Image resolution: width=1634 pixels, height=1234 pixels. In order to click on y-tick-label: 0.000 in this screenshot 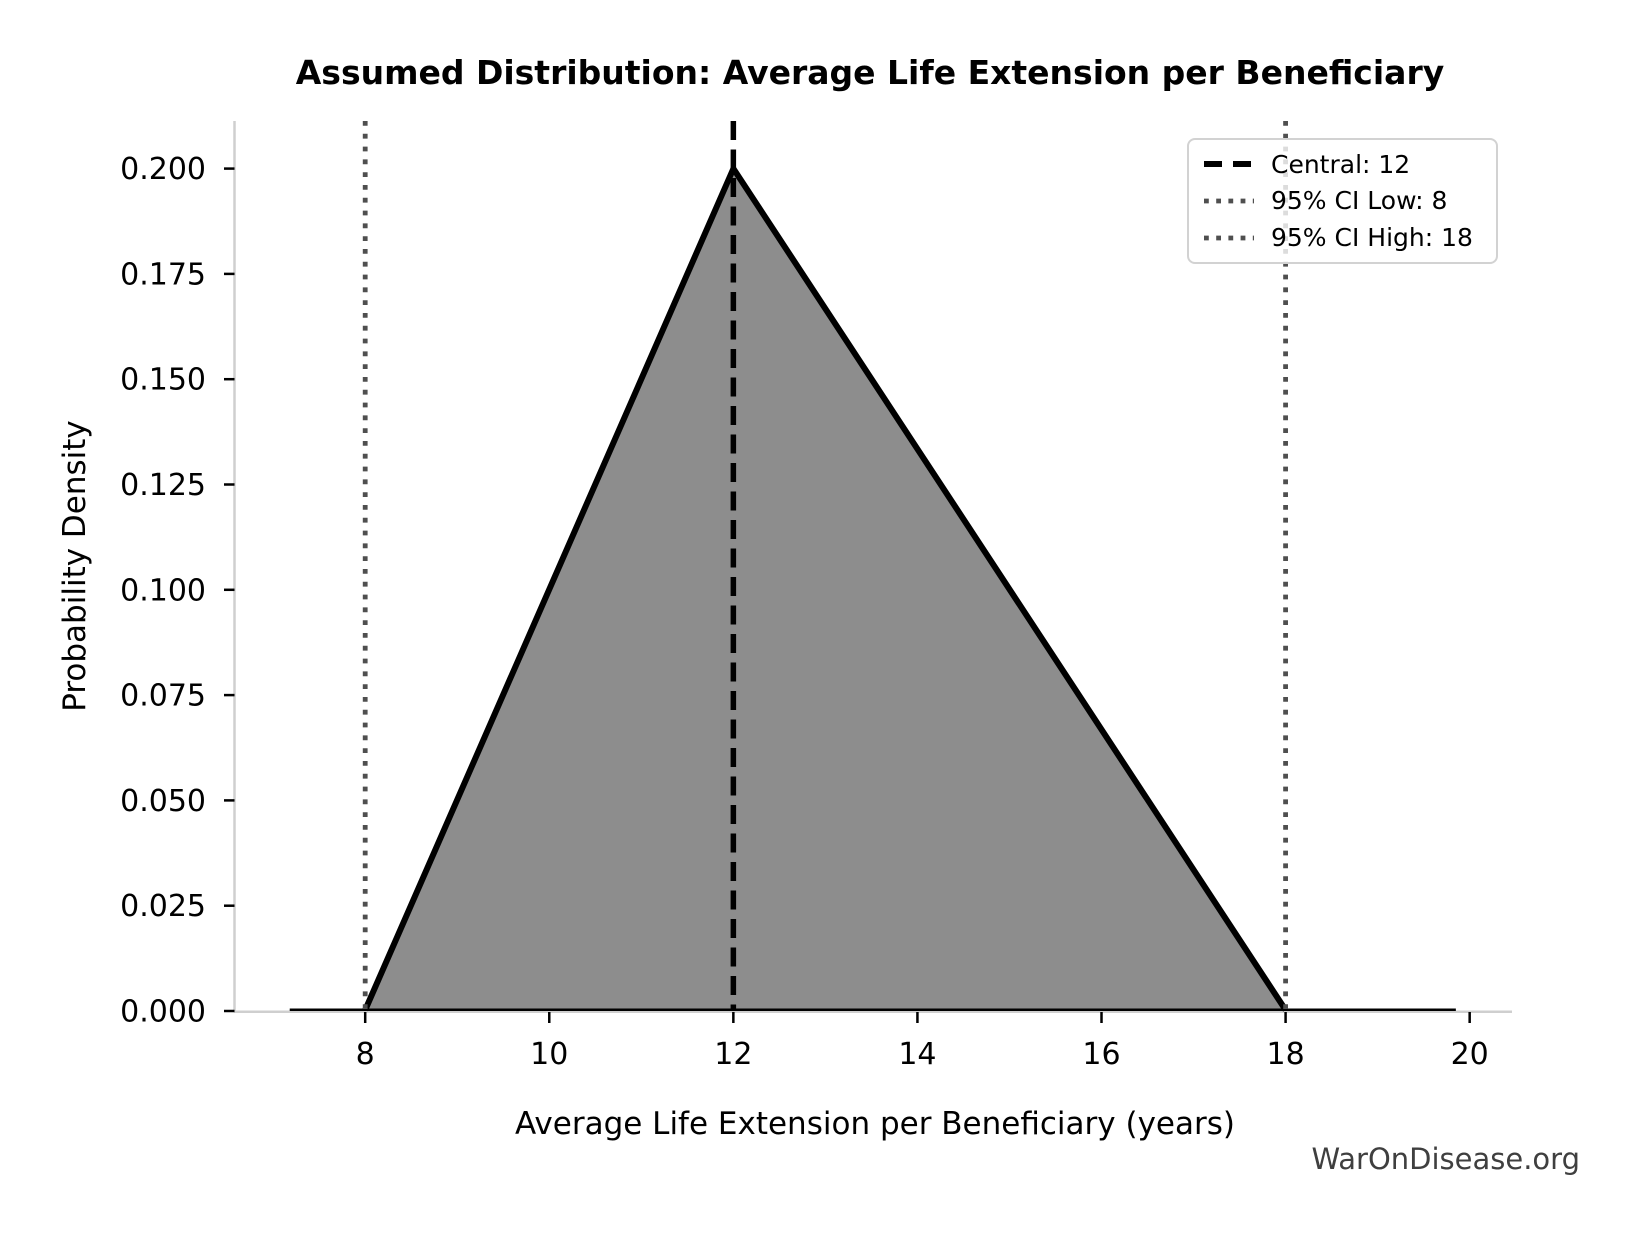, I will do `click(163, 1012)`.